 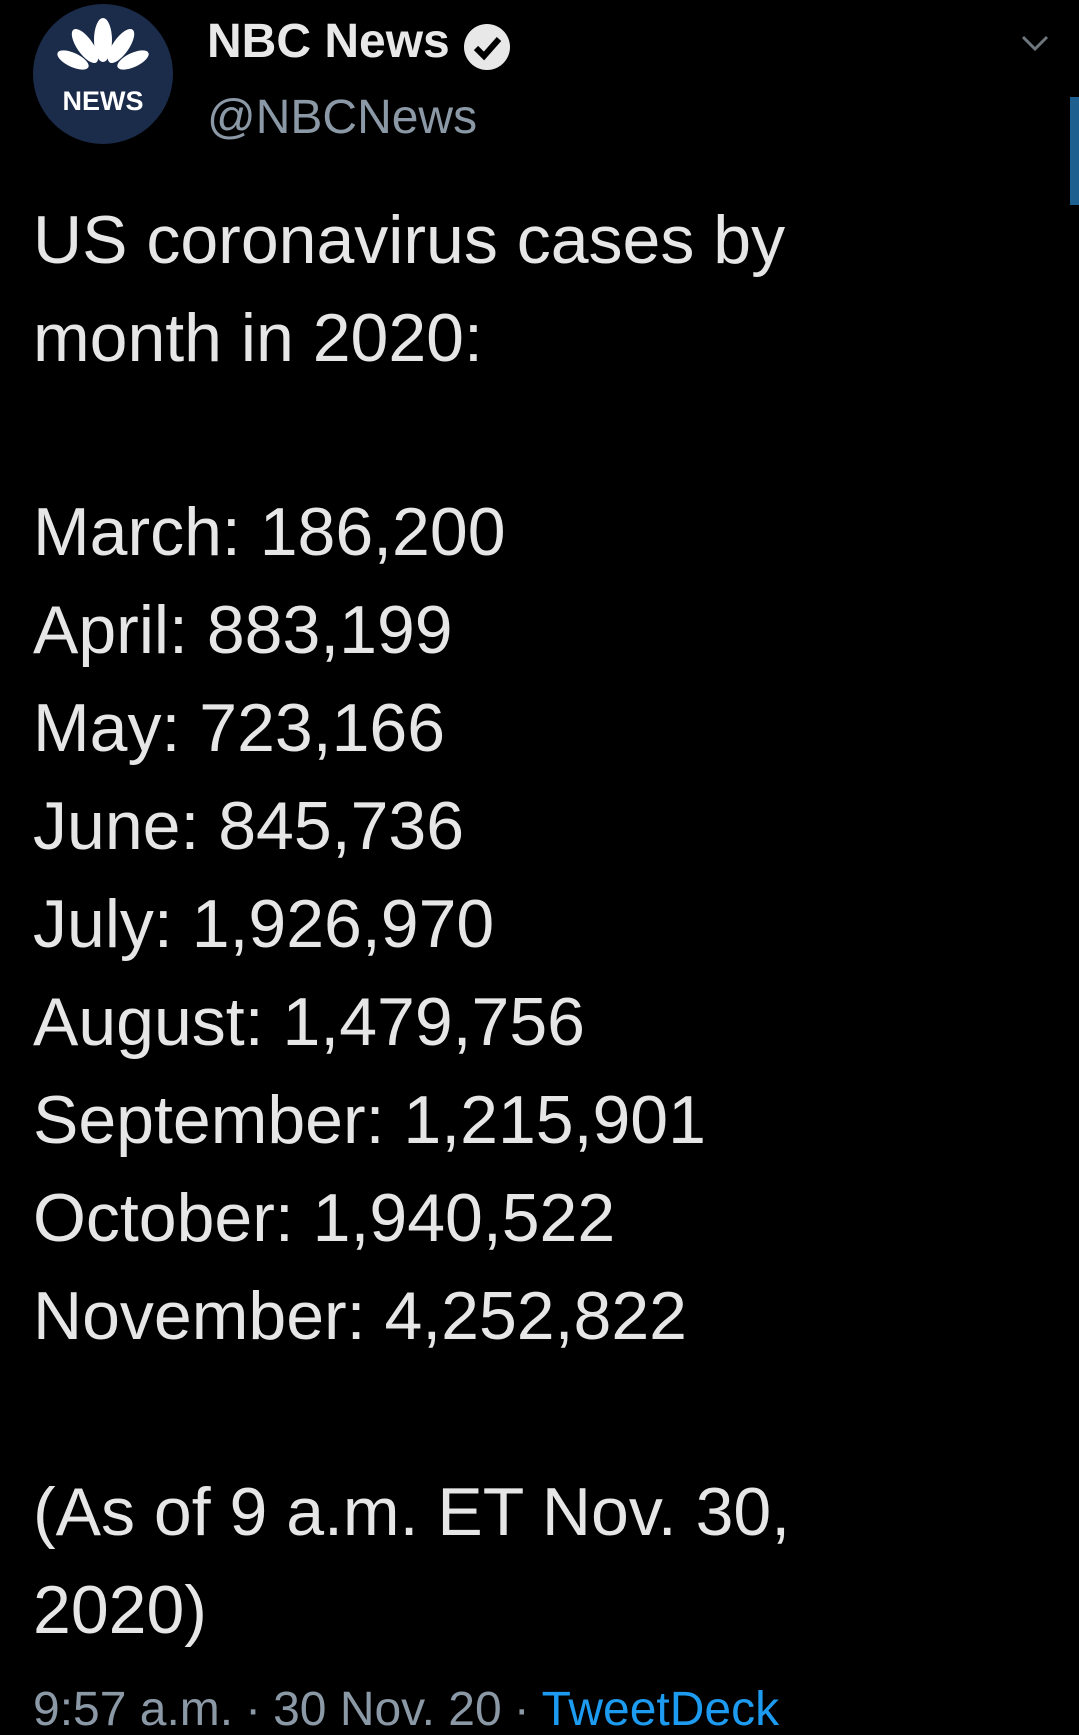 I want to click on logo-text: NEWS, so click(x=103, y=101).